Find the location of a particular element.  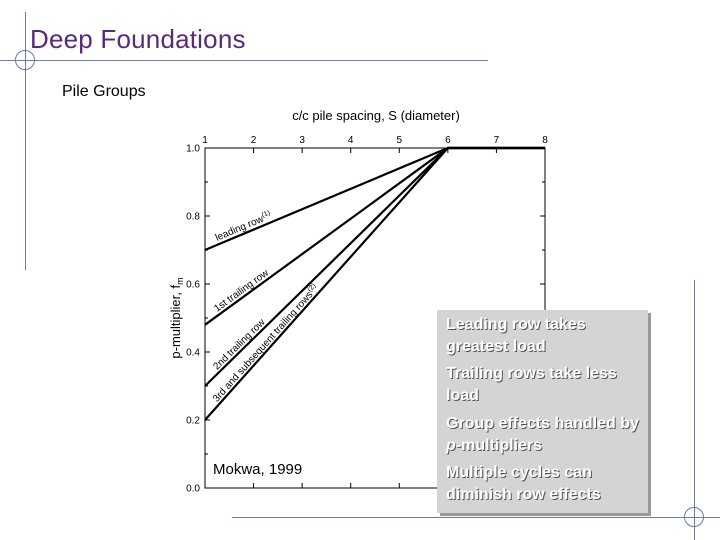

x-tick-label: 6 is located at coordinates (448, 140).